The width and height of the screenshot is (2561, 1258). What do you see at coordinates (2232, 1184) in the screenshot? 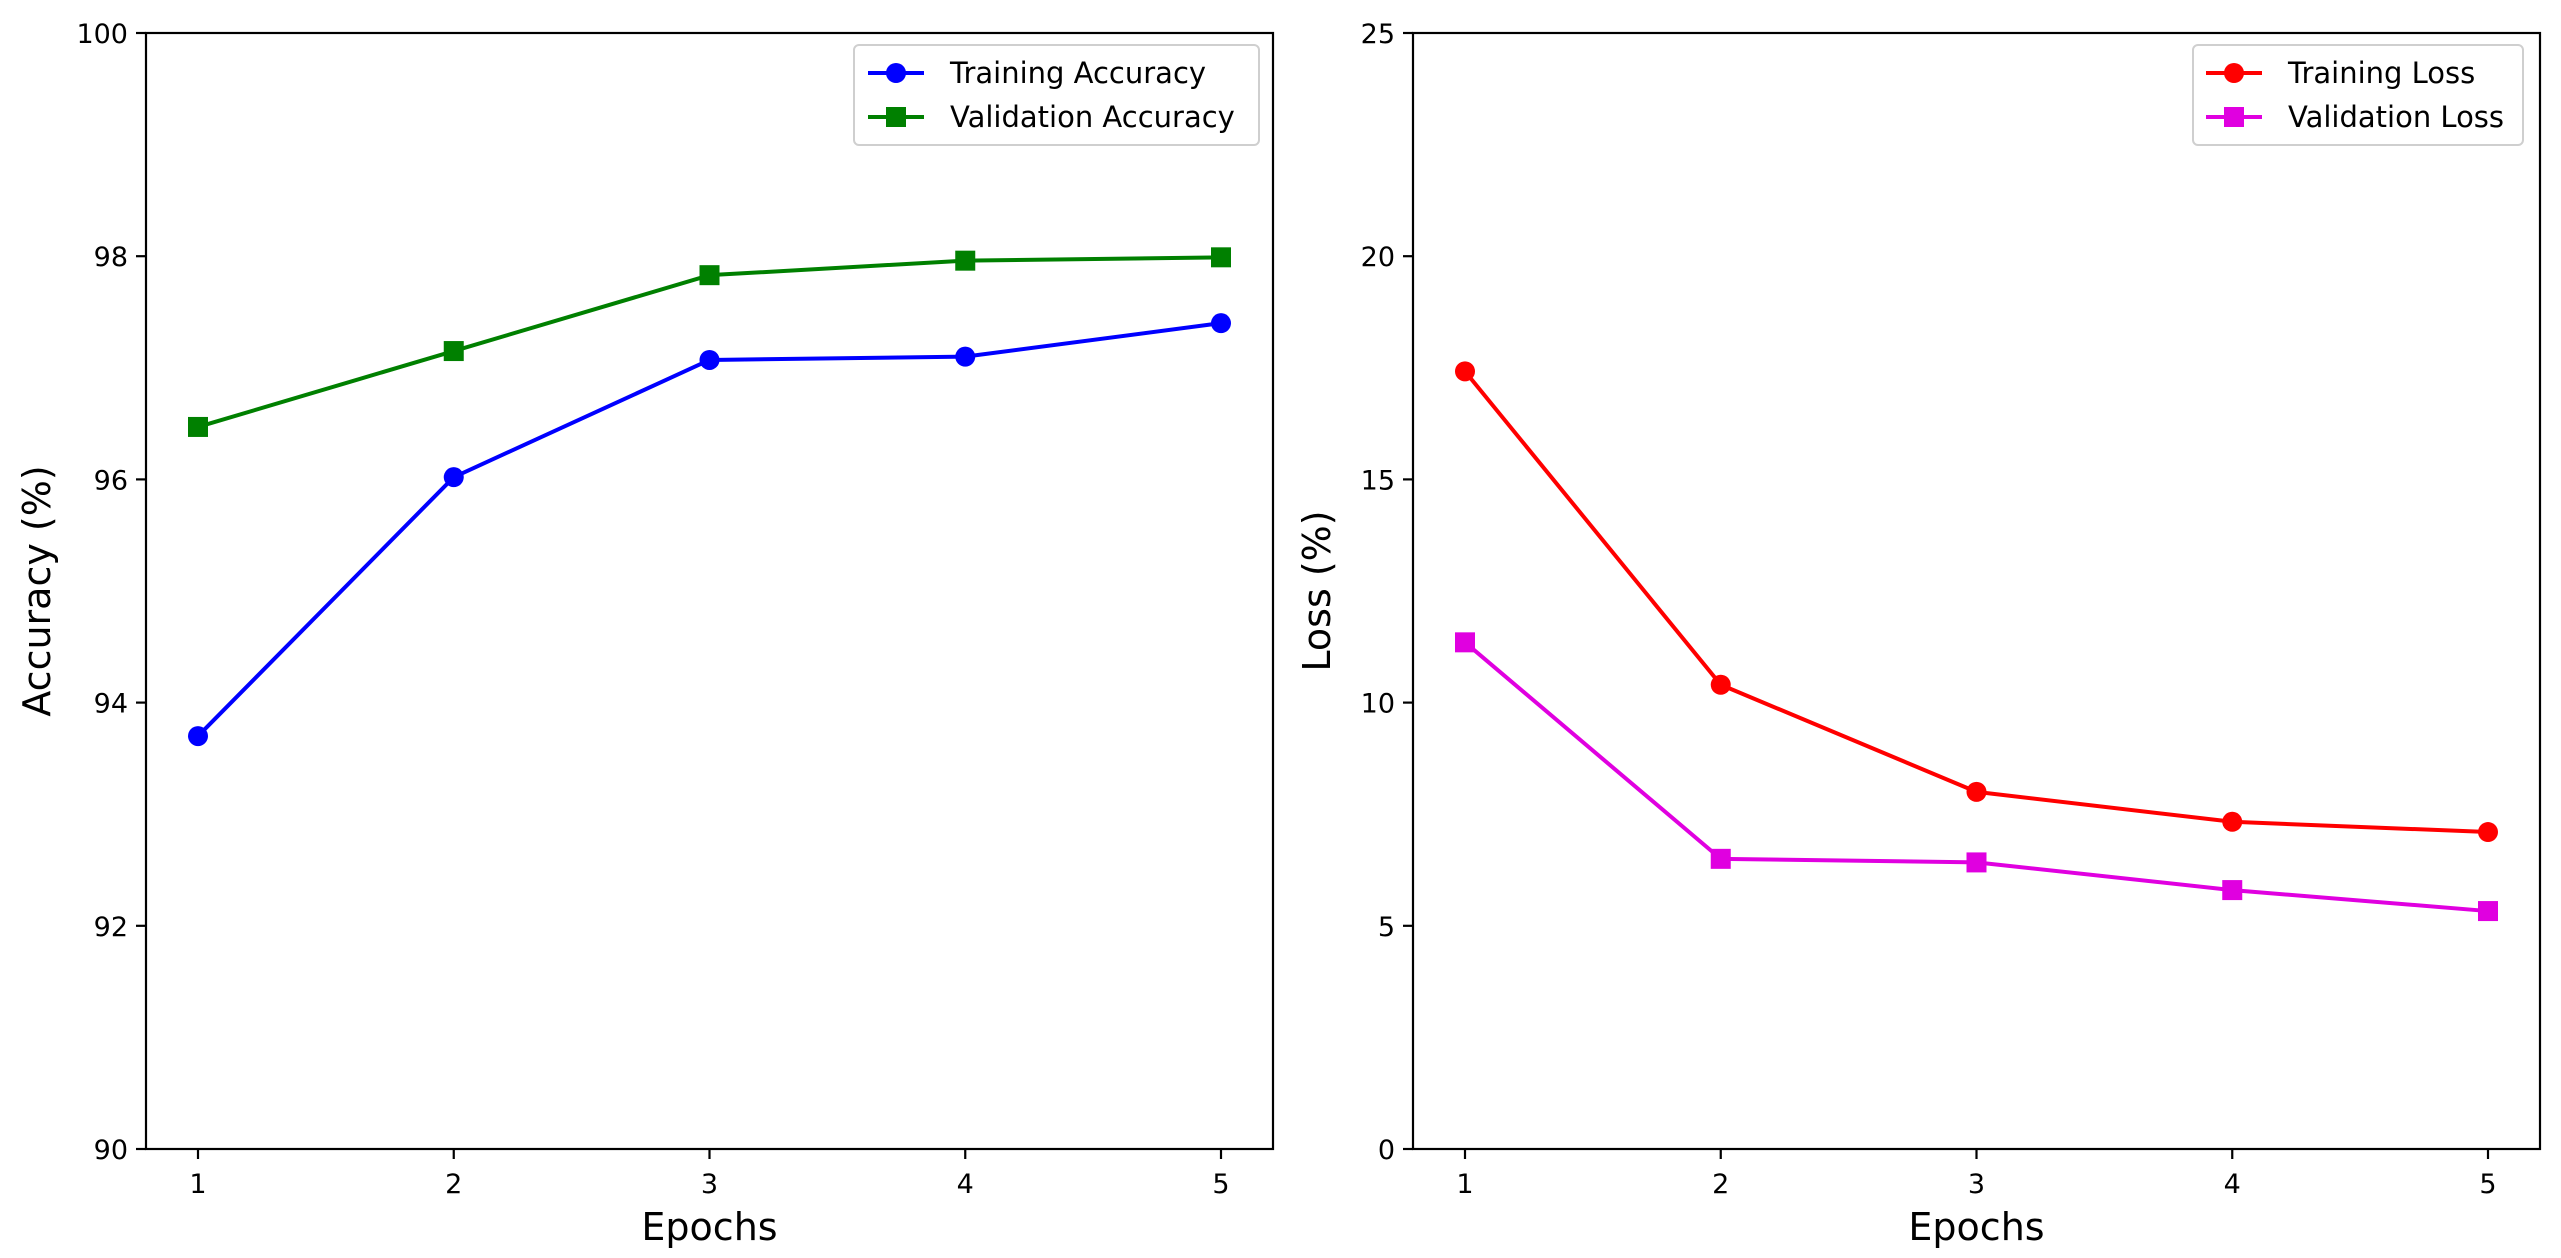
I see `loss-x-tick-label-4: 4` at bounding box center [2232, 1184].